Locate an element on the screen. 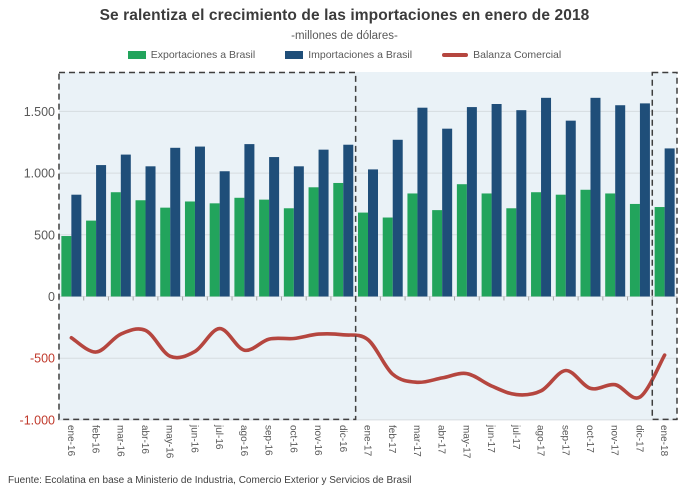 Image resolution: width=689 pixels, height=500 pixels. x-axis-label: ago-16 is located at coordinates (243, 441).